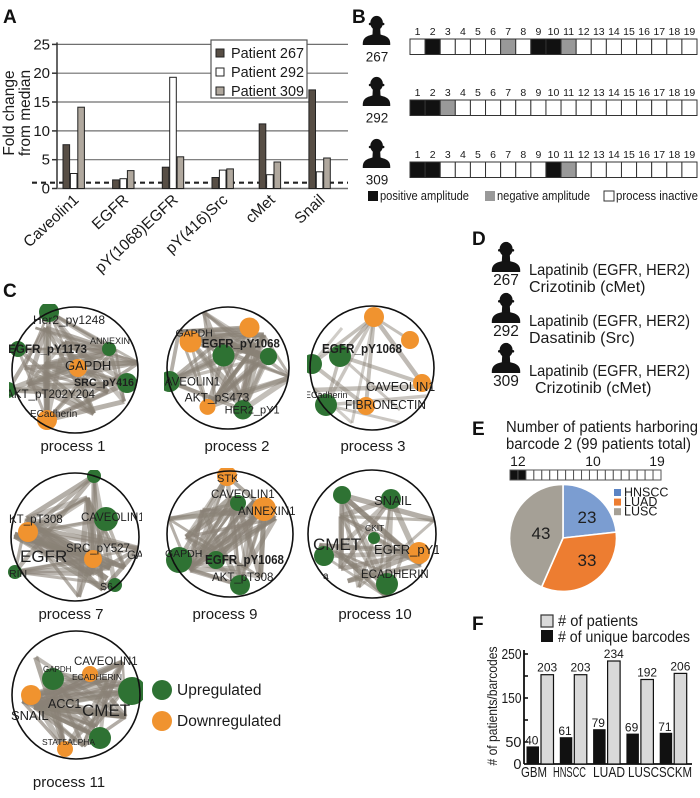  What do you see at coordinates (36, 520) in the screenshot?
I see `svg-text: KT_pT308` at bounding box center [36, 520].